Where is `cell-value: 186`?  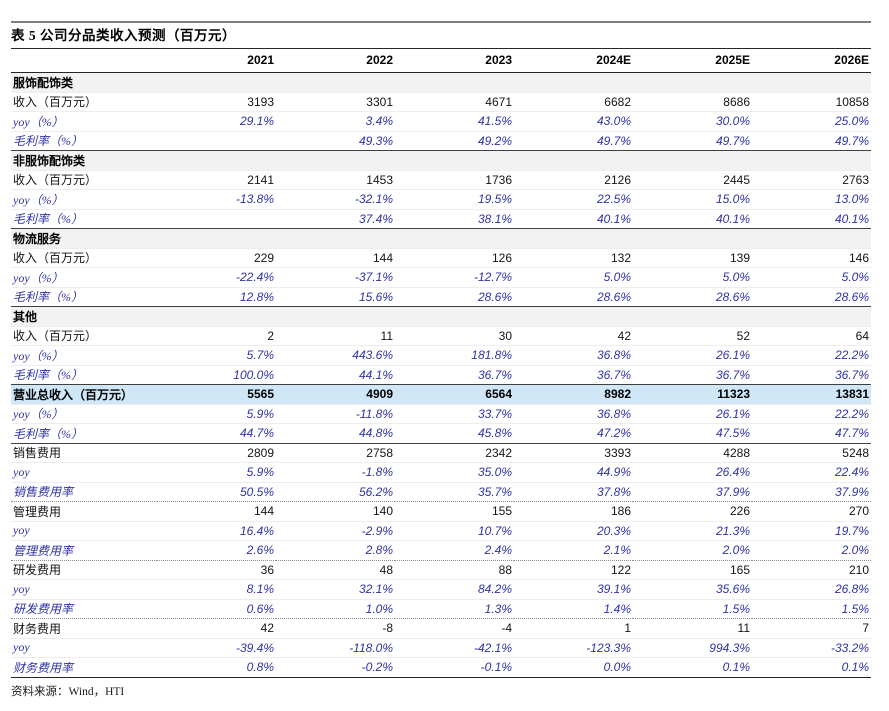 cell-value: 186 is located at coordinates (573, 511).